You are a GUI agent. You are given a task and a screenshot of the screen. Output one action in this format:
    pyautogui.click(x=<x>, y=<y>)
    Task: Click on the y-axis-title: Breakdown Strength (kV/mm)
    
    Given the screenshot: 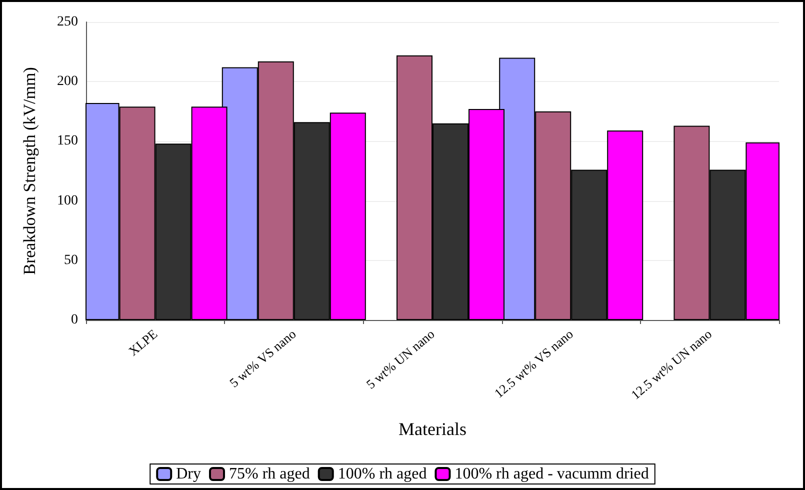 What is the action you would take?
    pyautogui.click(x=29, y=171)
    